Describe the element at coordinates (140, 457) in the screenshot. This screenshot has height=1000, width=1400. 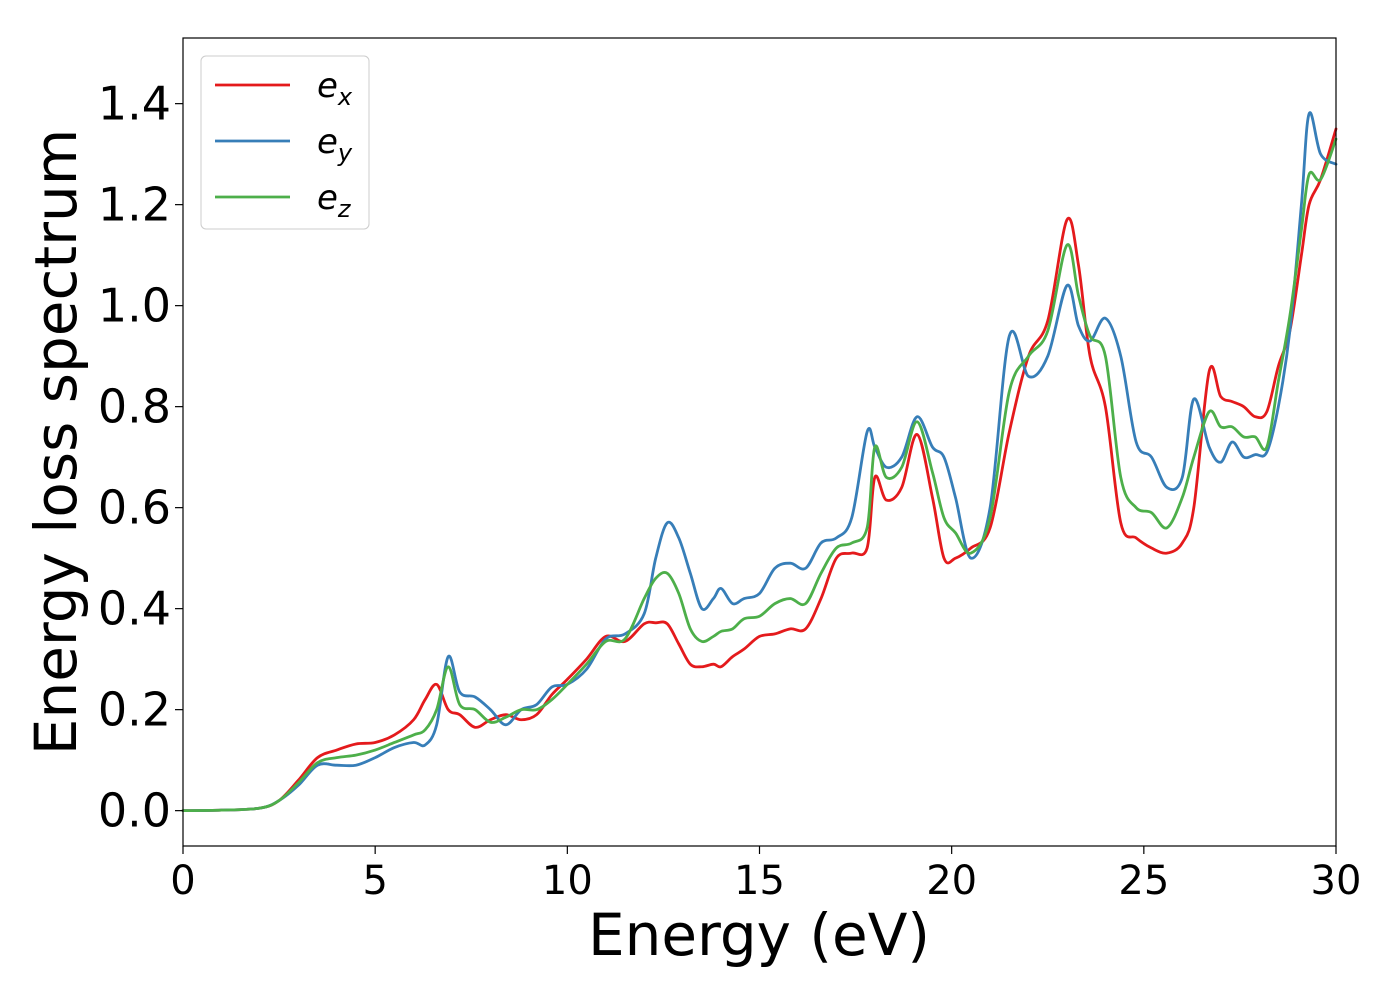
I see `y-axis: 0.0 0.2 0.4 0.6 0.8 1.0 1.2 1.4` at that location.